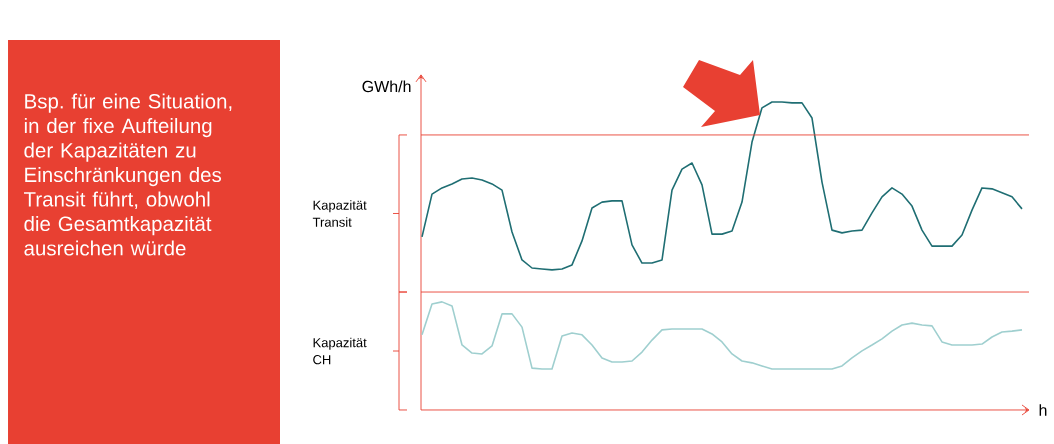  I want to click on x-axis-title: h, so click(1043, 410).